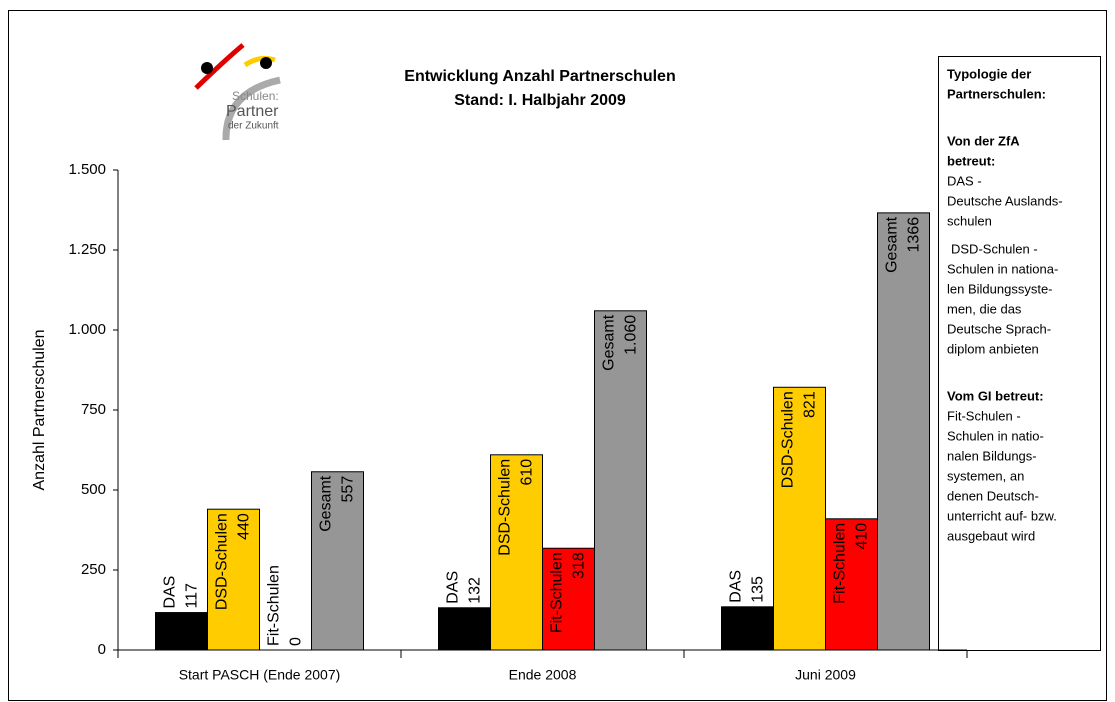 The width and height of the screenshot is (1115, 702). Describe the element at coordinates (255, 96) in the screenshot. I see `logo-text: Schulen:` at that location.